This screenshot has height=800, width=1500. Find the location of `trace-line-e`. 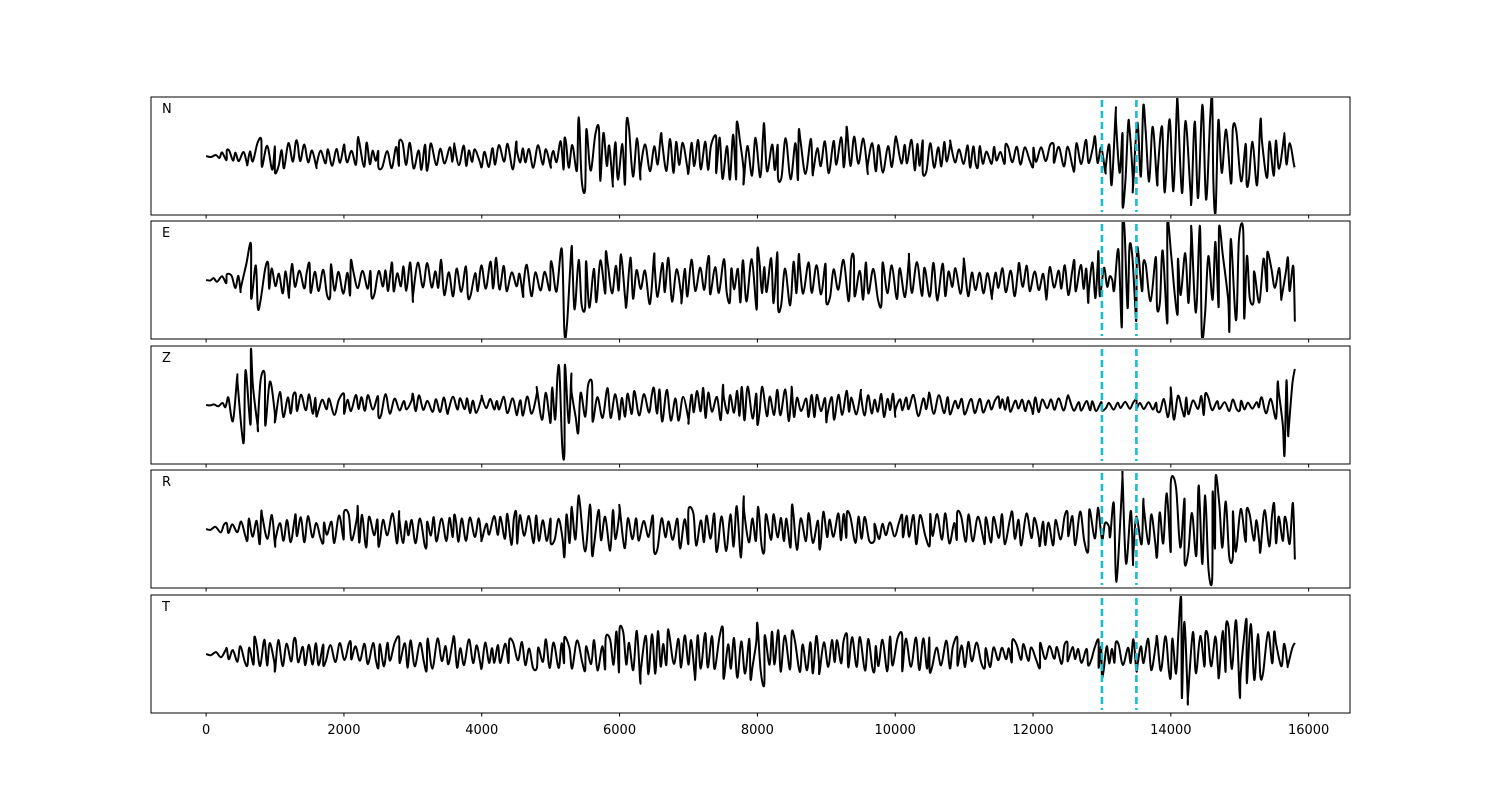

trace-line-e is located at coordinates (750, 280).